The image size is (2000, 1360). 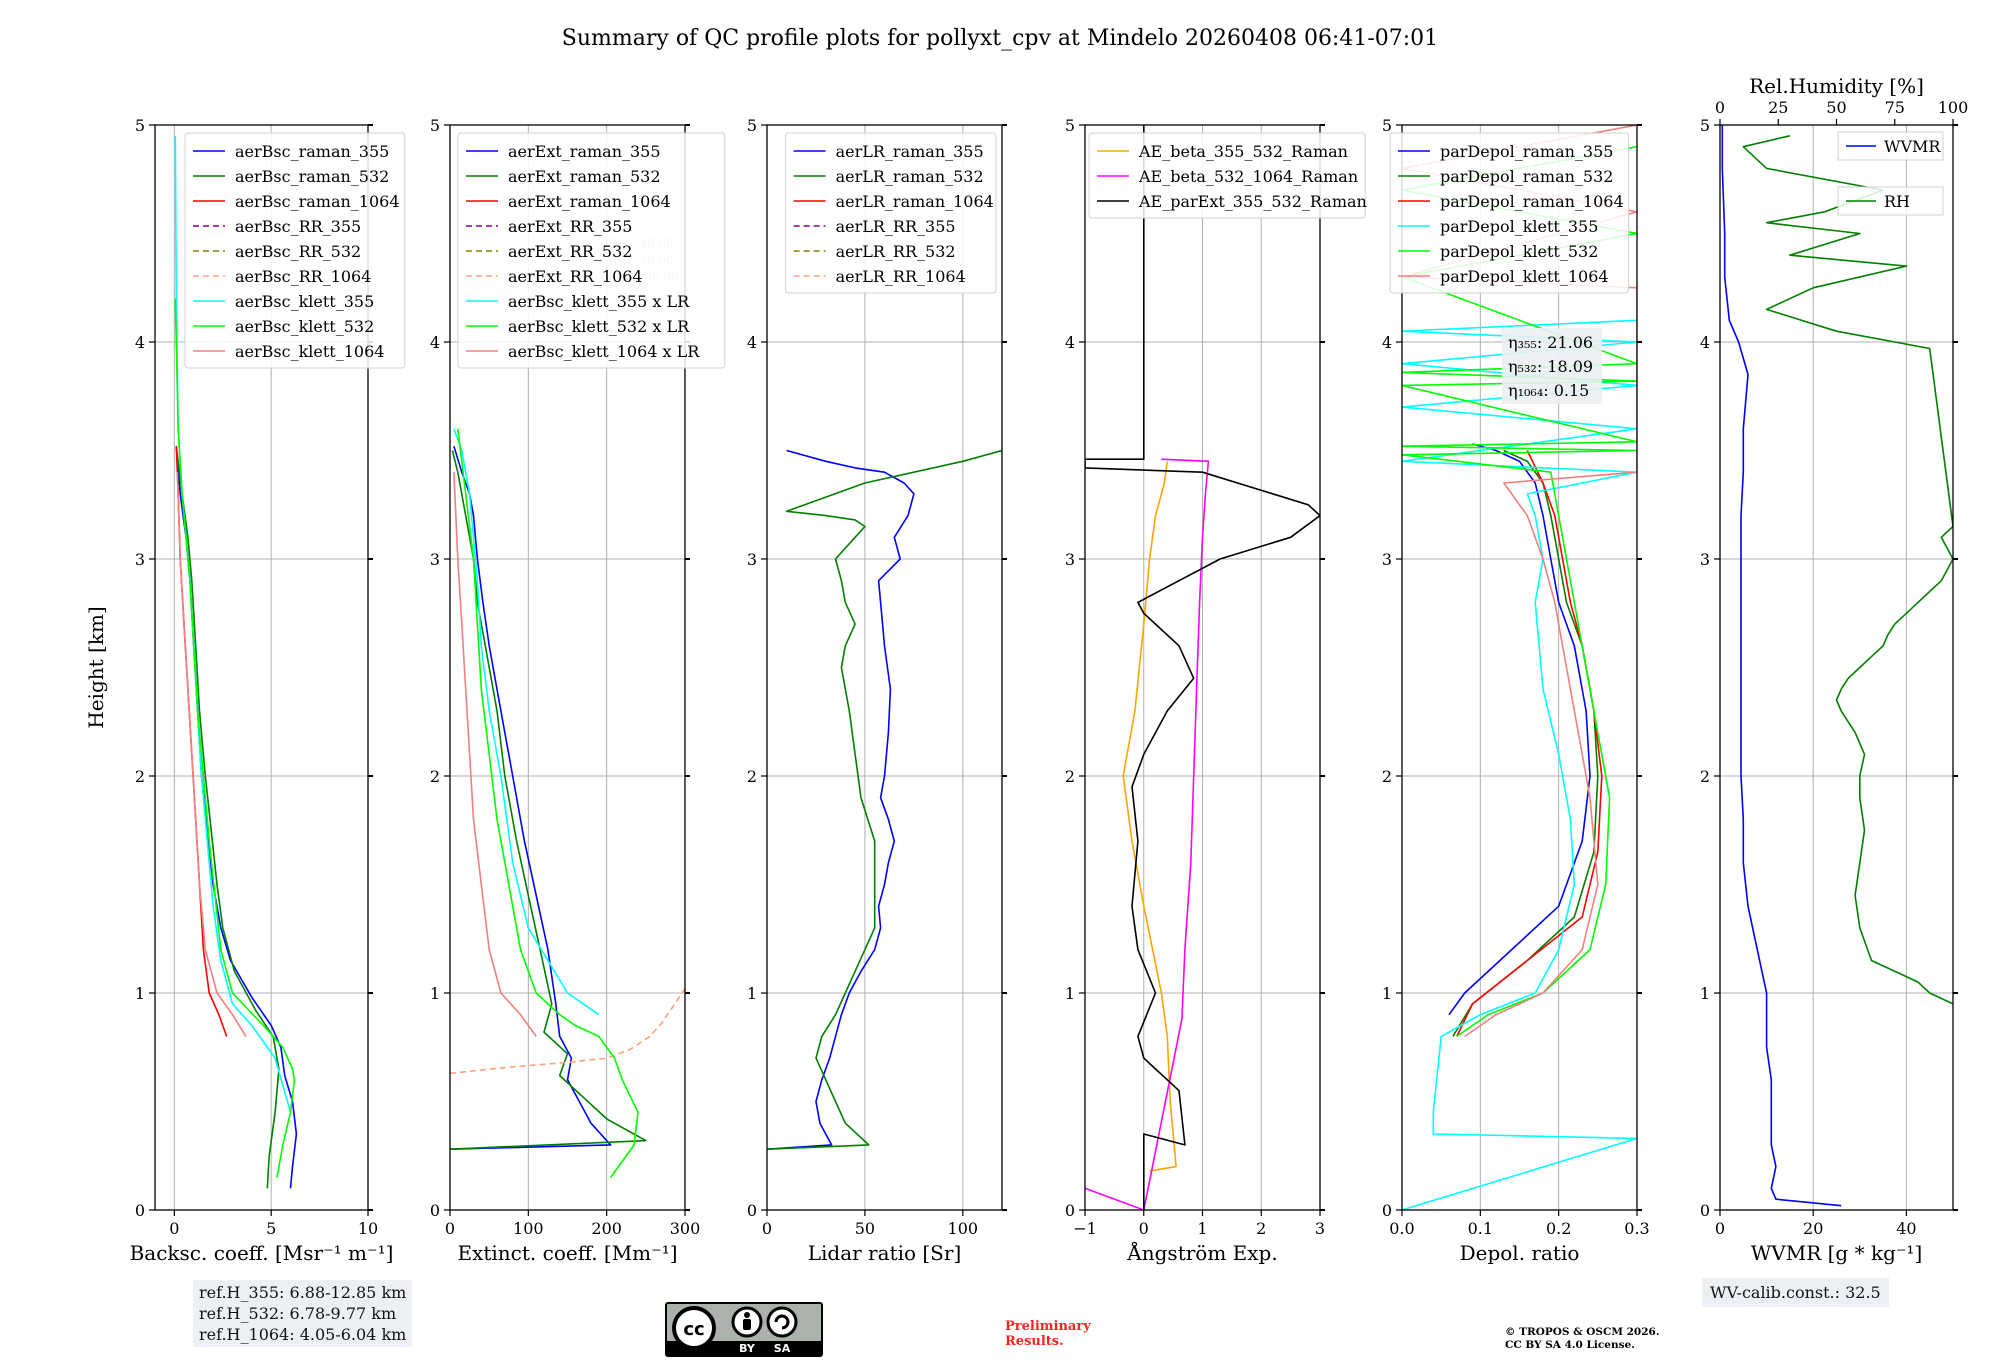 What do you see at coordinates (368, 1228) in the screenshot?
I see `x-tick-label: 10` at bounding box center [368, 1228].